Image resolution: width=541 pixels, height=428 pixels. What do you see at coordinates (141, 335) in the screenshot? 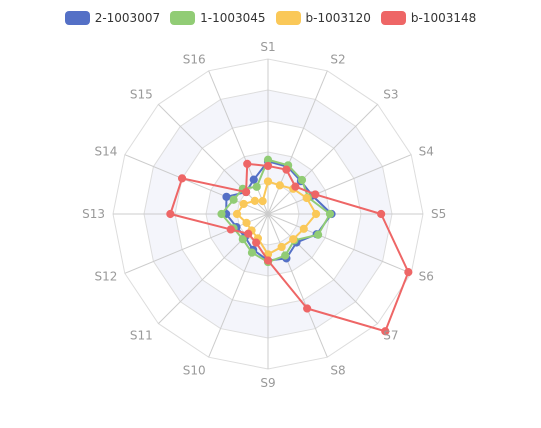
I see `axis-label-6: S11` at bounding box center [141, 335].